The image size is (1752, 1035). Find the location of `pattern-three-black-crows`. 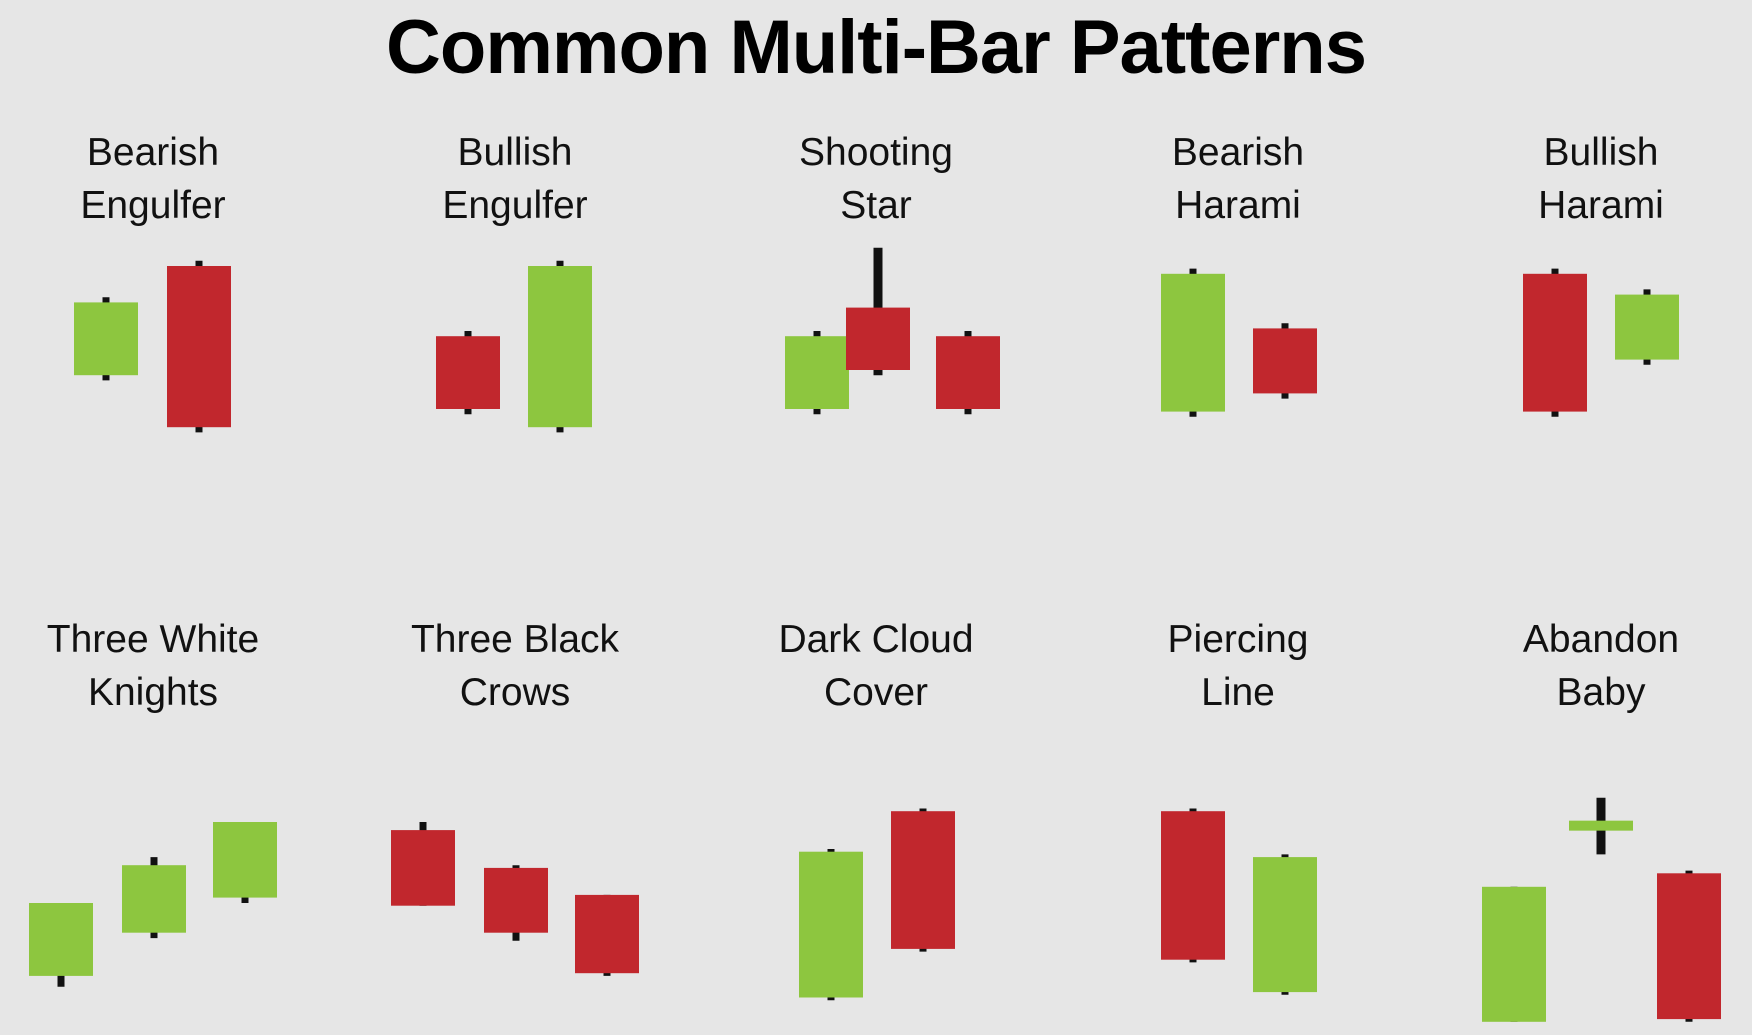

pattern-three-black-crows is located at coordinates (515, 899).